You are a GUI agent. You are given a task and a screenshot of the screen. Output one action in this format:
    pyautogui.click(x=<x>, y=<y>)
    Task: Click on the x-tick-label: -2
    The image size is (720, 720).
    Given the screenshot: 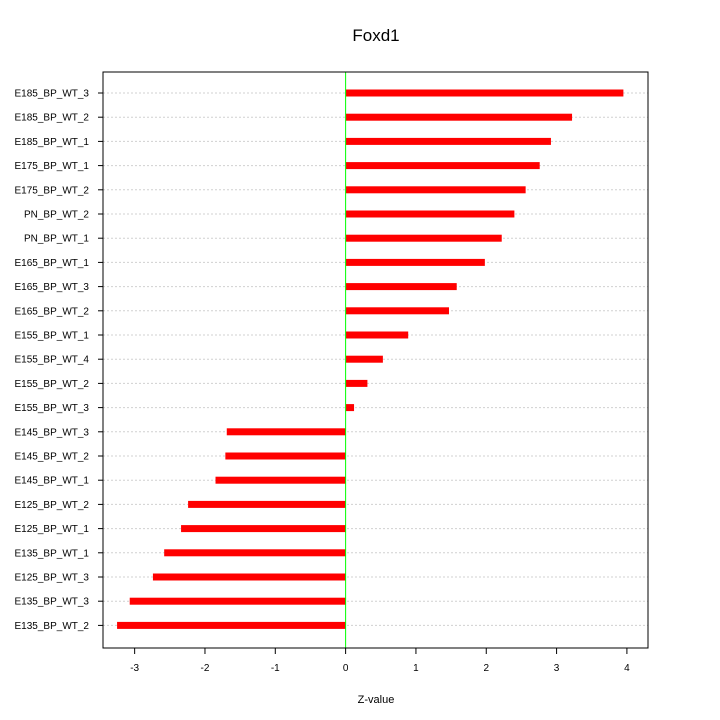 What is the action you would take?
    pyautogui.click(x=205, y=668)
    